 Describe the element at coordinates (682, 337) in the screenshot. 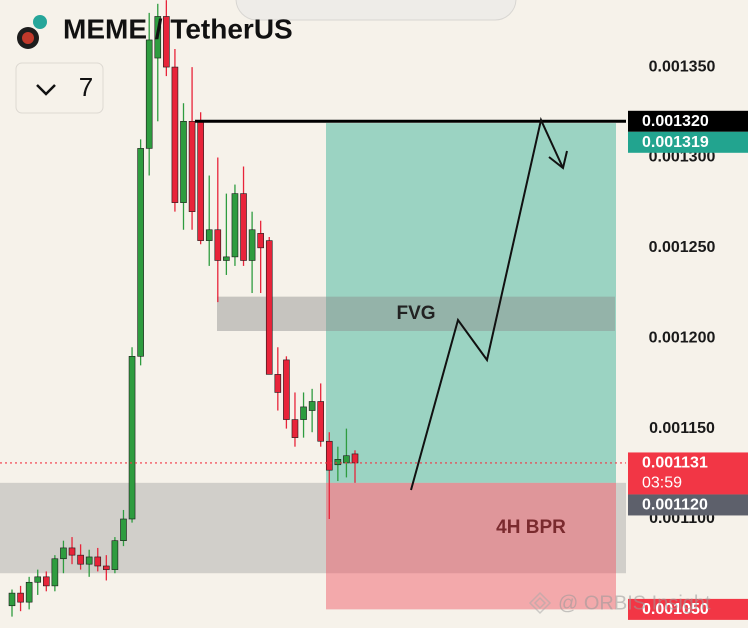

I see `y-tick-label: 0.001200` at that location.